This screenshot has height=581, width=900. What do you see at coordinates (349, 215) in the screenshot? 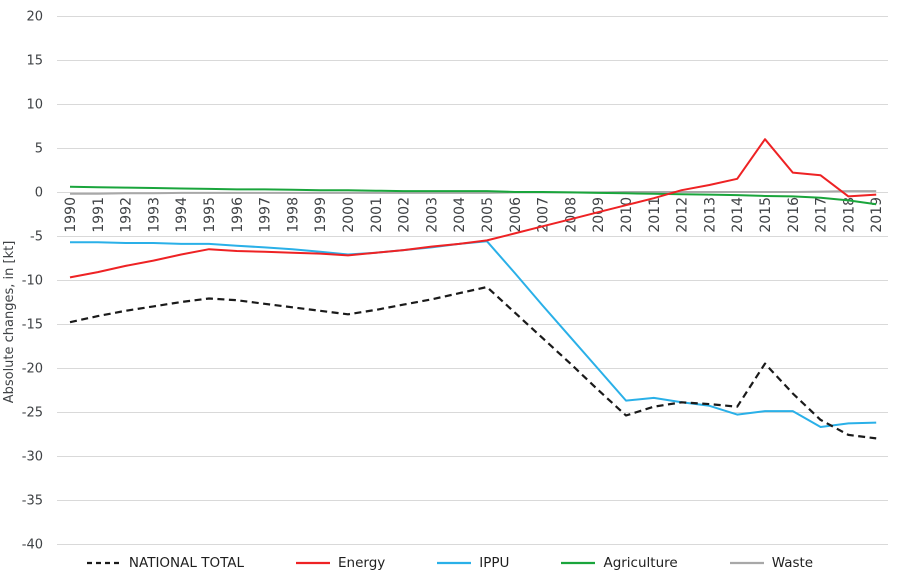
I see `x-axis-tick: 2000` at bounding box center [349, 215].